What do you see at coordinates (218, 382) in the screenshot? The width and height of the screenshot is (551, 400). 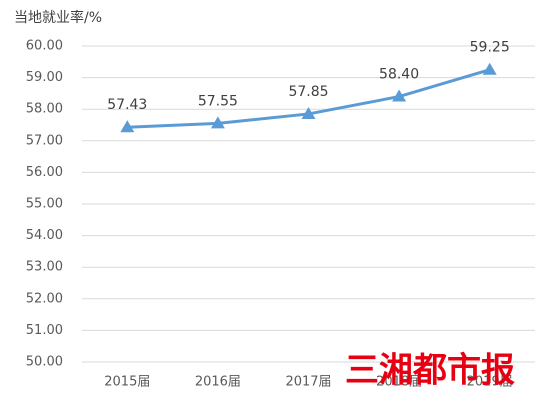 I see `x-tick-label: 2016届` at bounding box center [218, 382].